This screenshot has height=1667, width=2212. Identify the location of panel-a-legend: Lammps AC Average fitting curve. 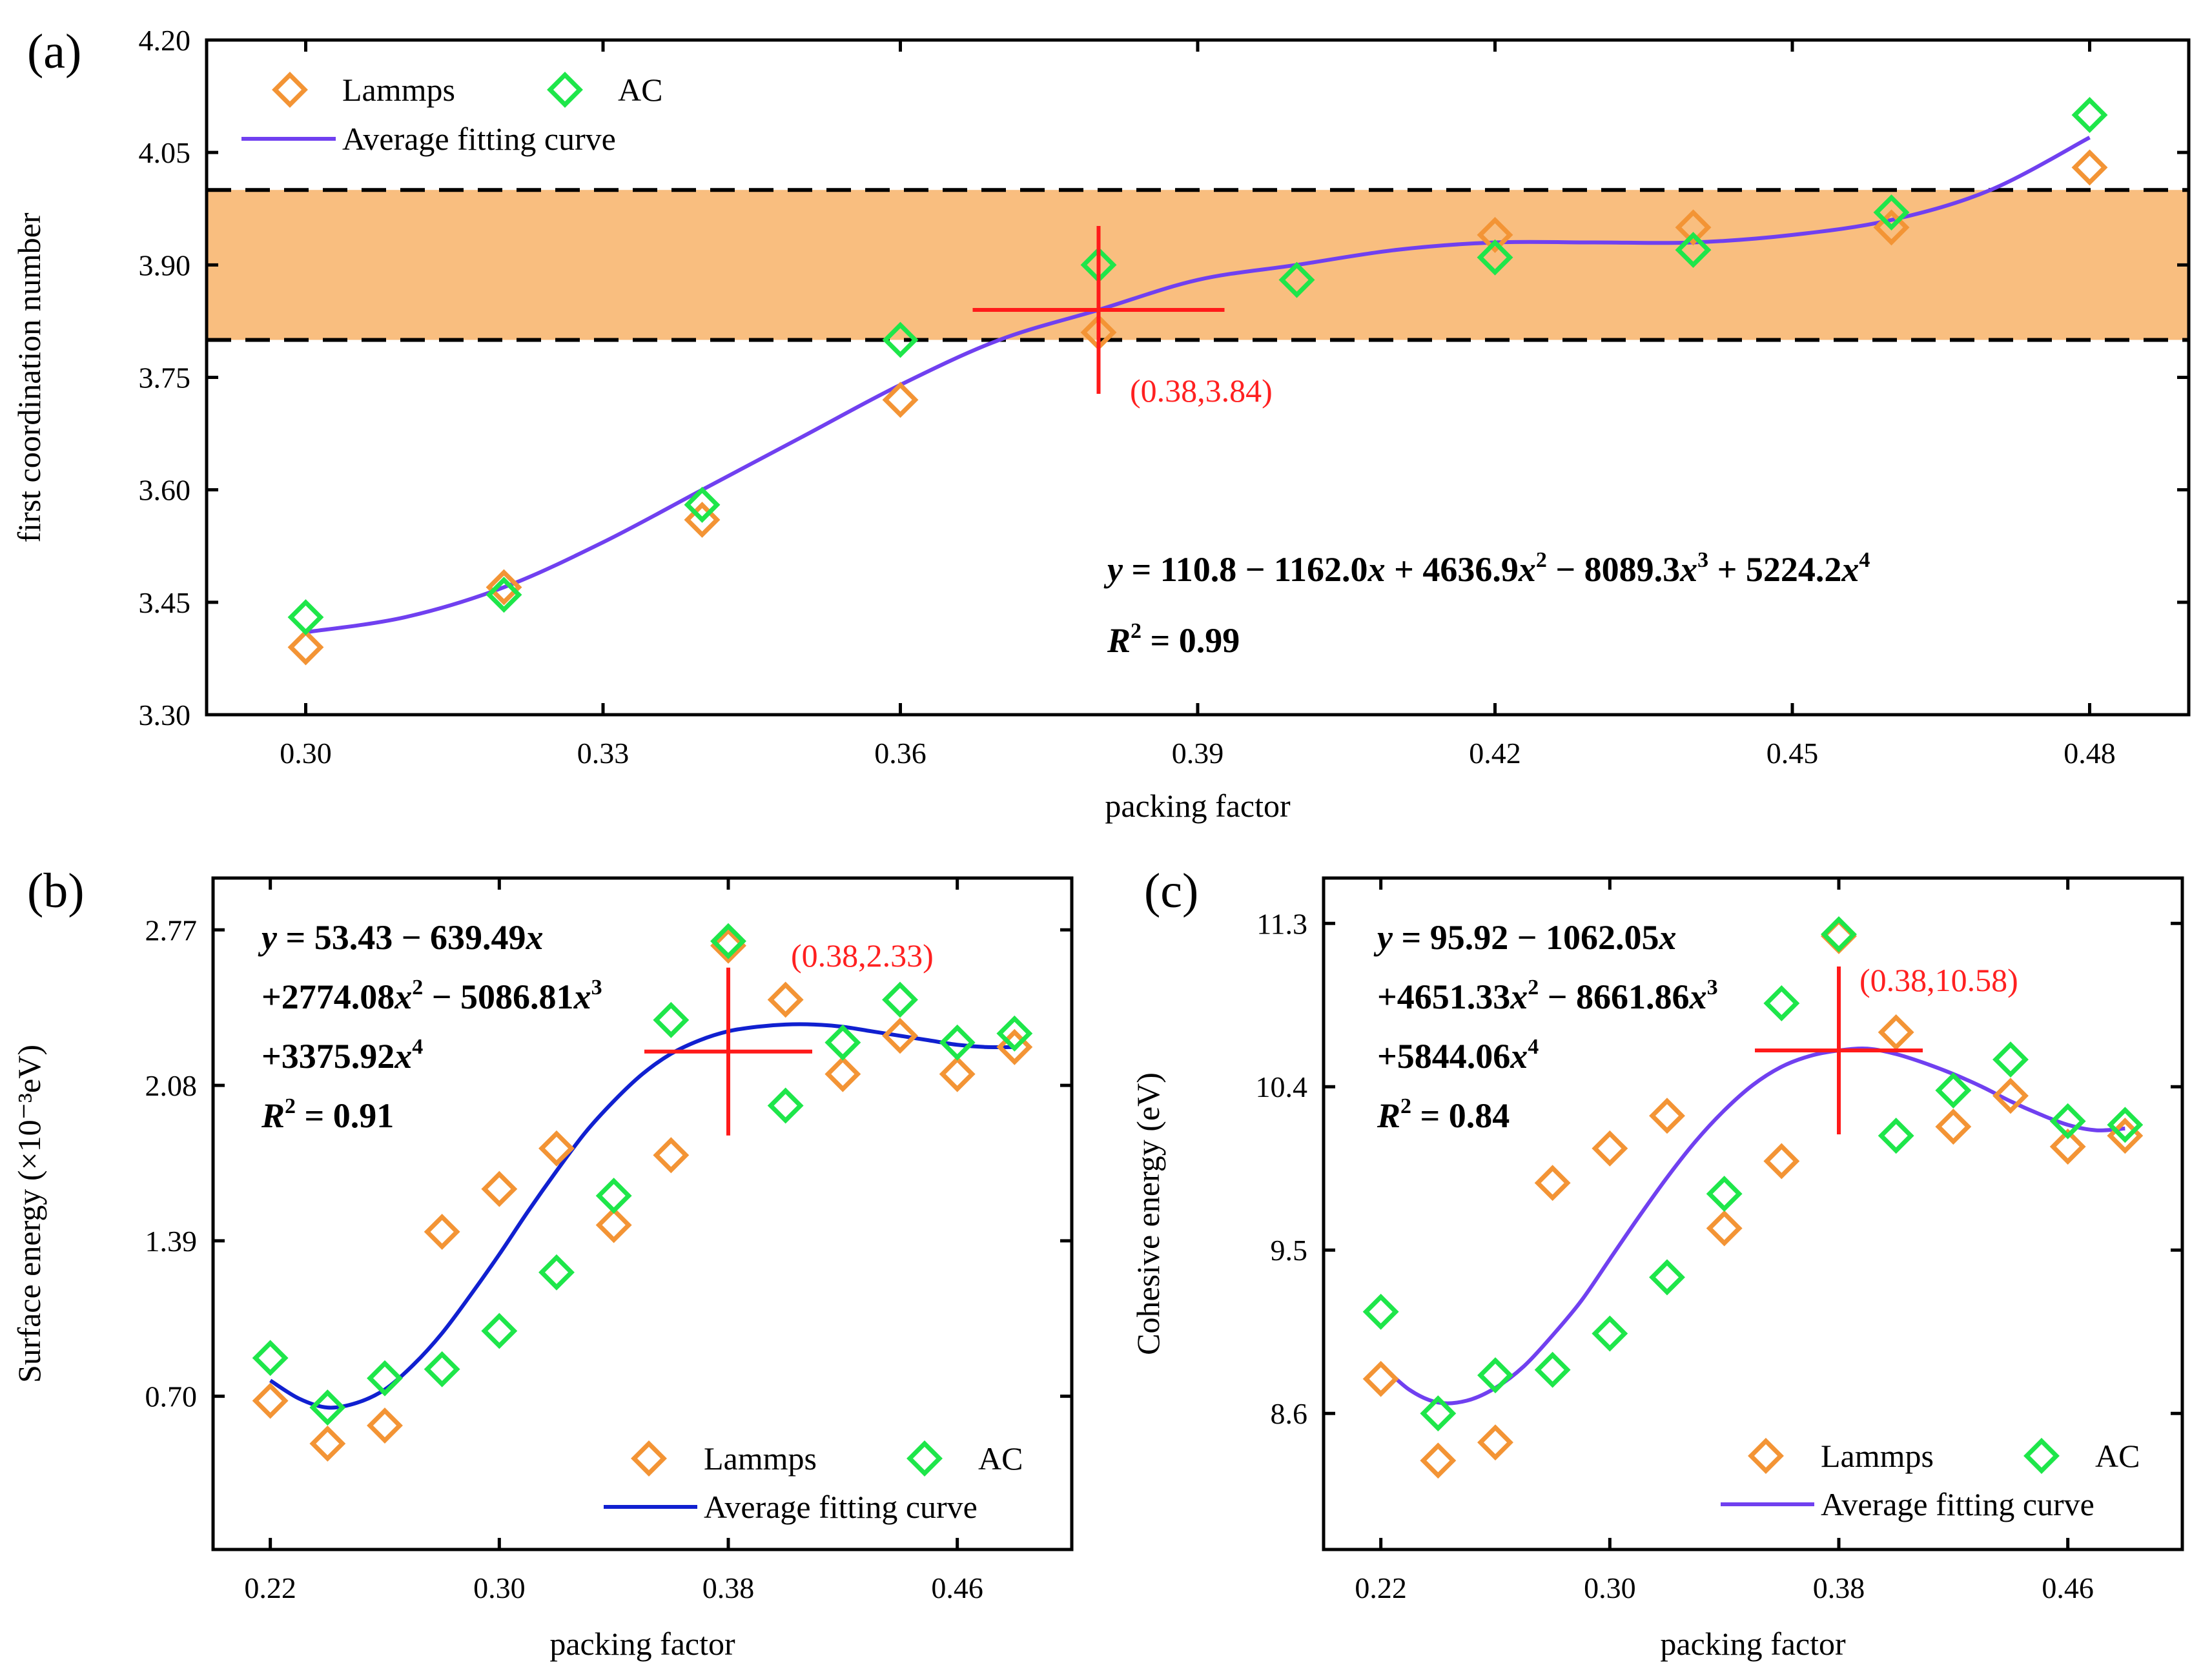
(451, 114).